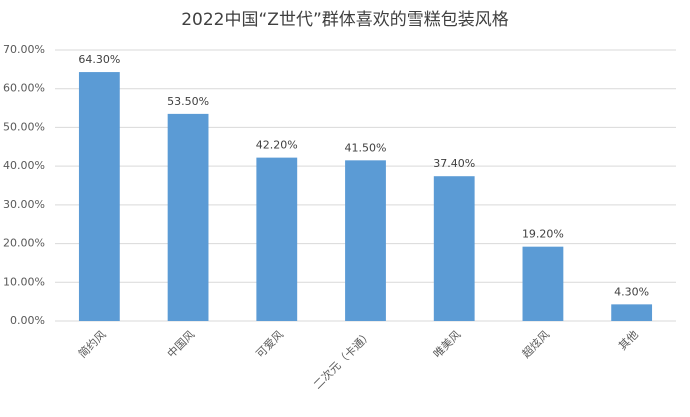  What do you see at coordinates (27, 320) in the screenshot?
I see `y-tick-label: 0.00%` at bounding box center [27, 320].